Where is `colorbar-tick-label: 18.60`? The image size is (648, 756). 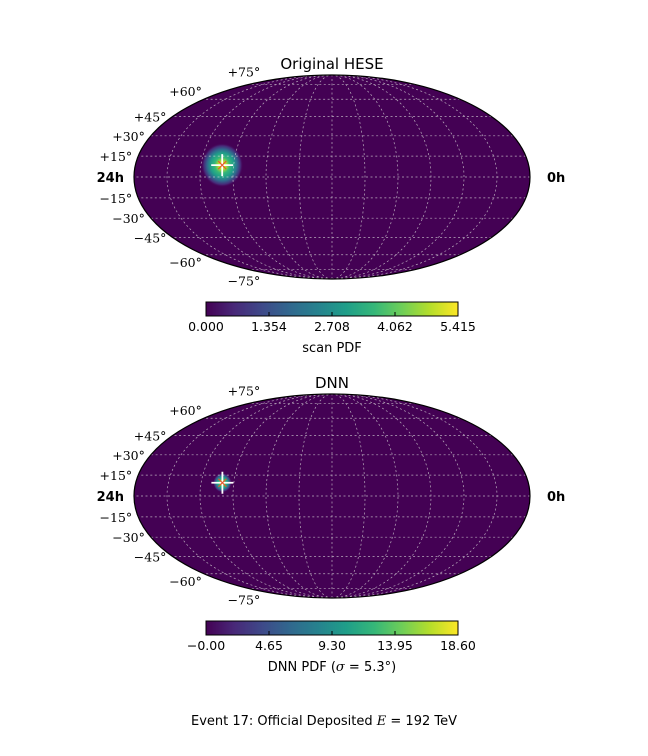 colorbar-tick-label: 18.60 is located at coordinates (458, 645).